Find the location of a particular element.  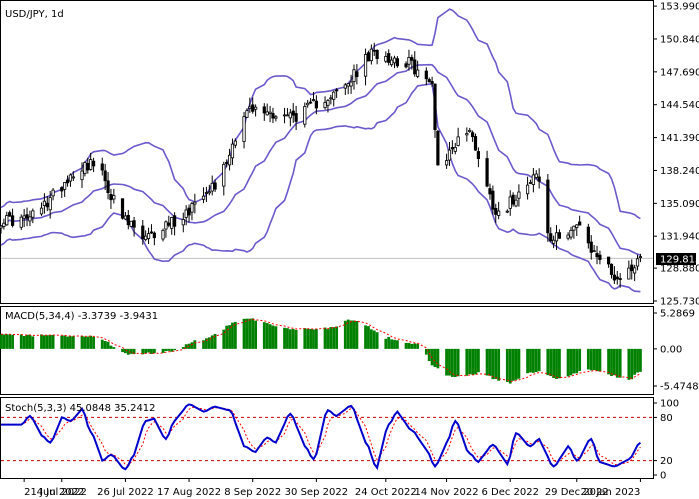

stoch-tick-label: 80 is located at coordinates (666, 418).